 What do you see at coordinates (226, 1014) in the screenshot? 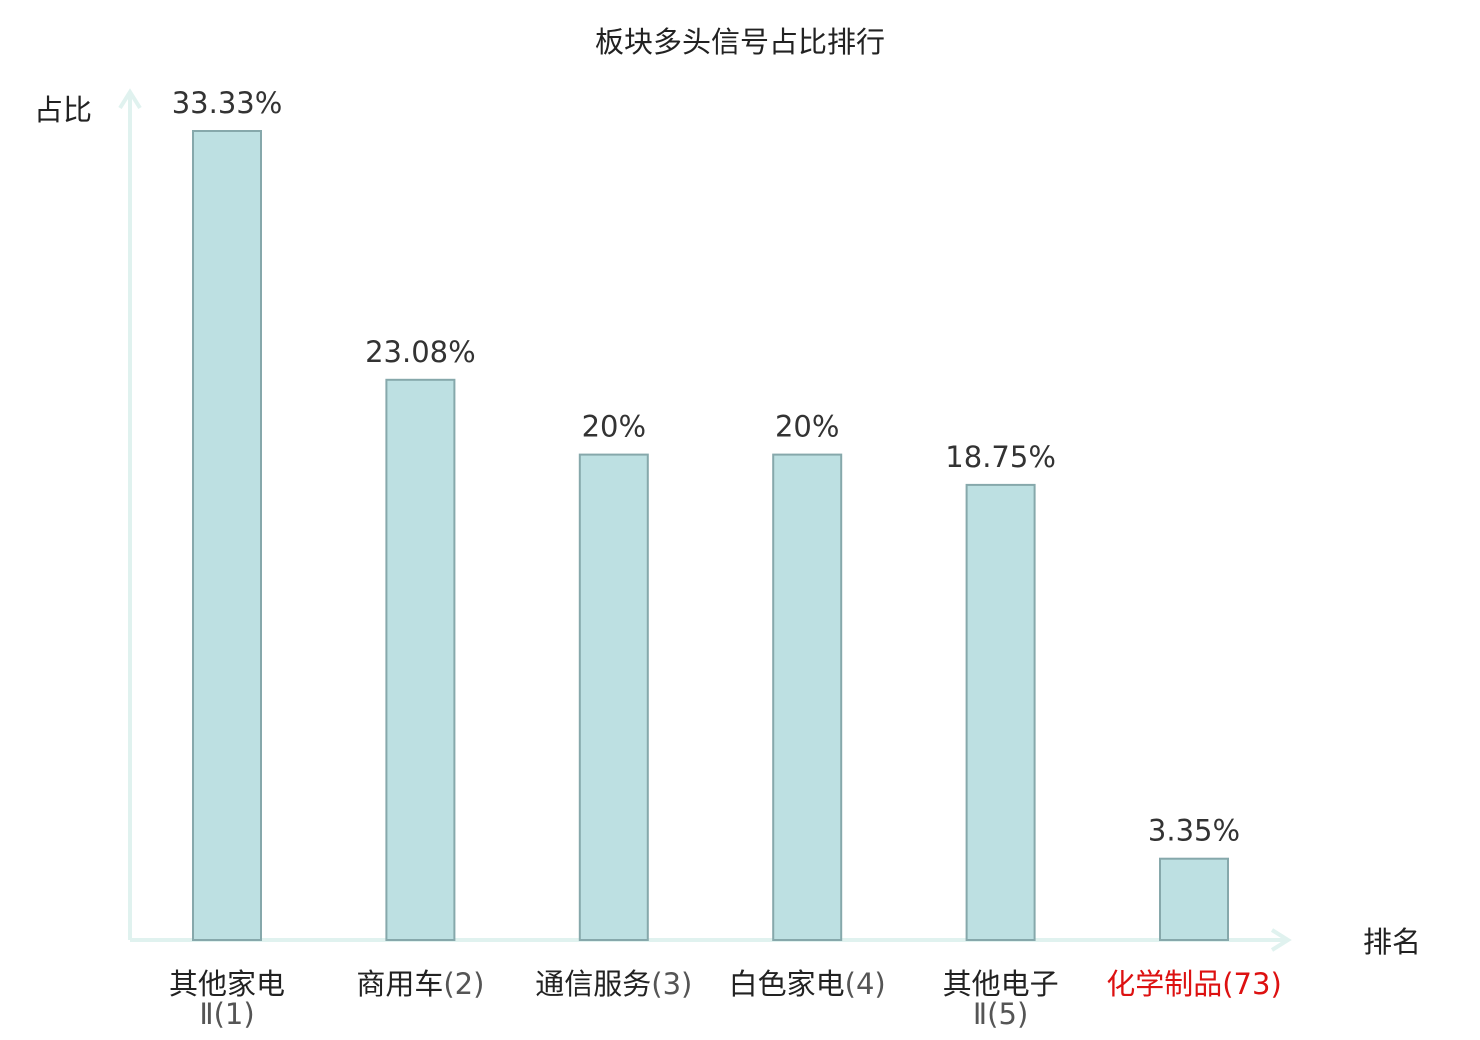
I see `category-rank-1: Ⅱ(1)` at bounding box center [226, 1014].